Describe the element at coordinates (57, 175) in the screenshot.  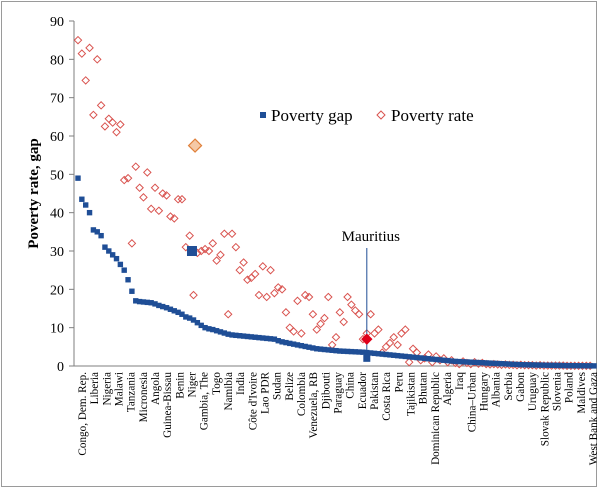
I see `y-tick-label: 50` at that location.